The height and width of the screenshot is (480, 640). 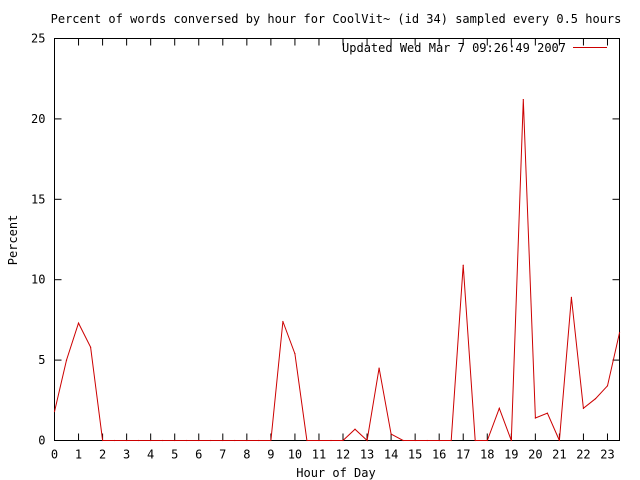 What do you see at coordinates (559, 455) in the screenshot?
I see `x-tick-label: 21` at bounding box center [559, 455].